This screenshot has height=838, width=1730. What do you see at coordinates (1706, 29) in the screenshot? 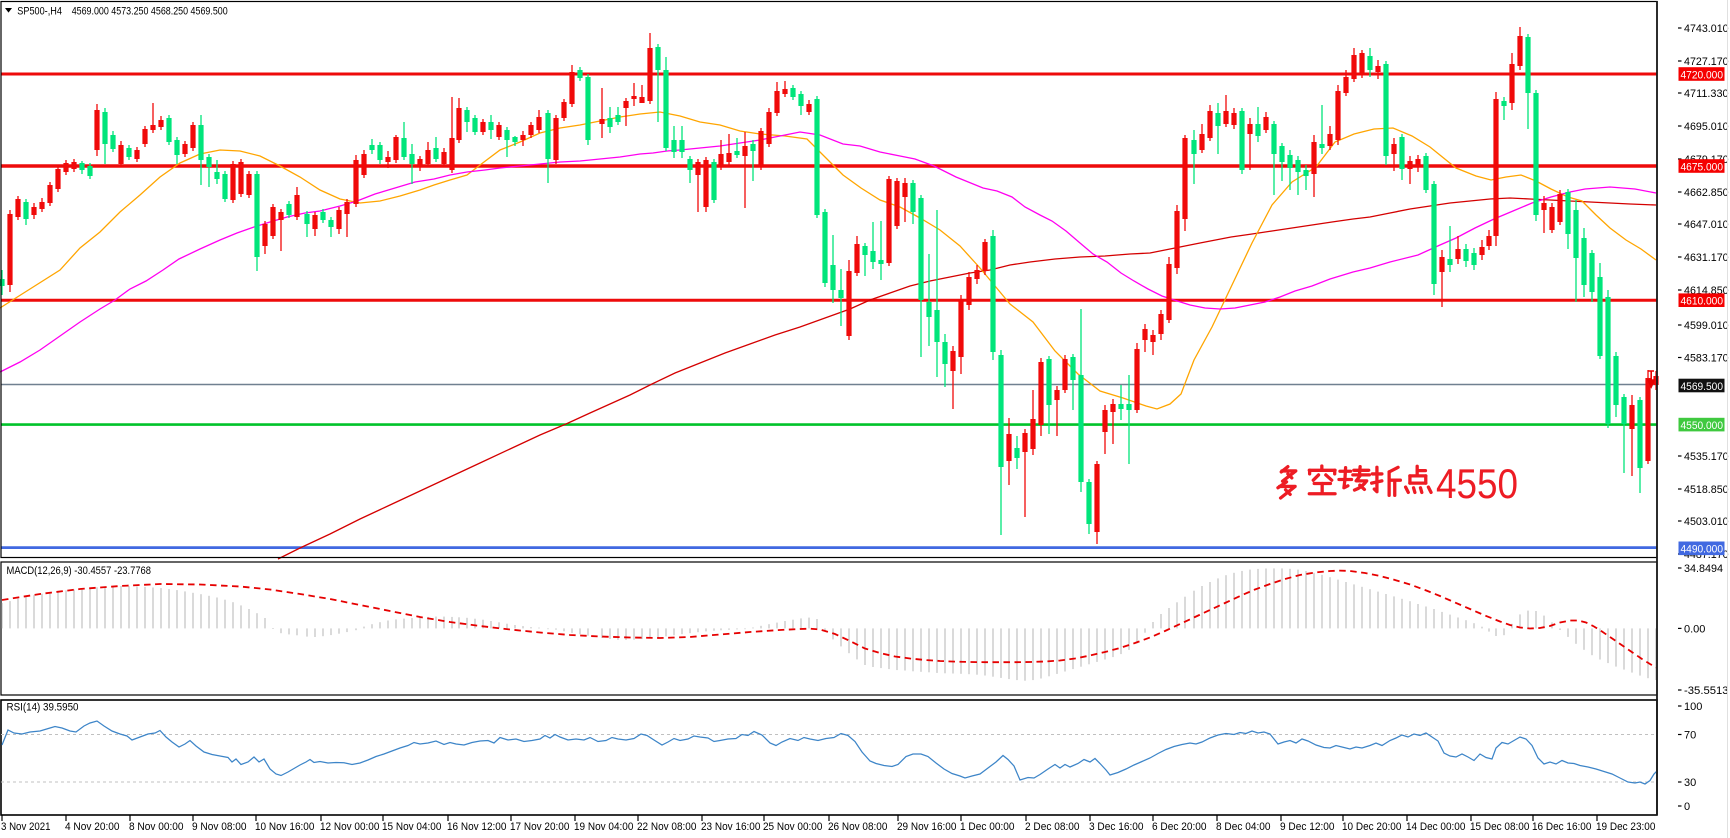
I see `svg-text: 4743.010` at bounding box center [1706, 29].